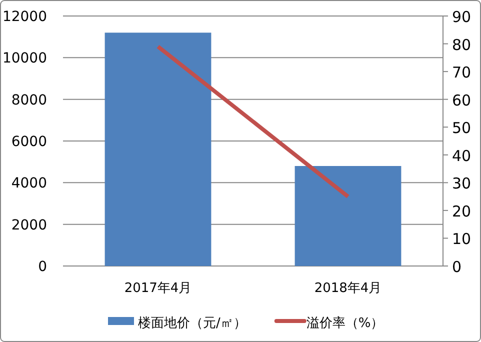  What do you see at coordinates (345, 323) in the screenshot?
I see `legend-label: 溢价率（%）` at bounding box center [345, 323].